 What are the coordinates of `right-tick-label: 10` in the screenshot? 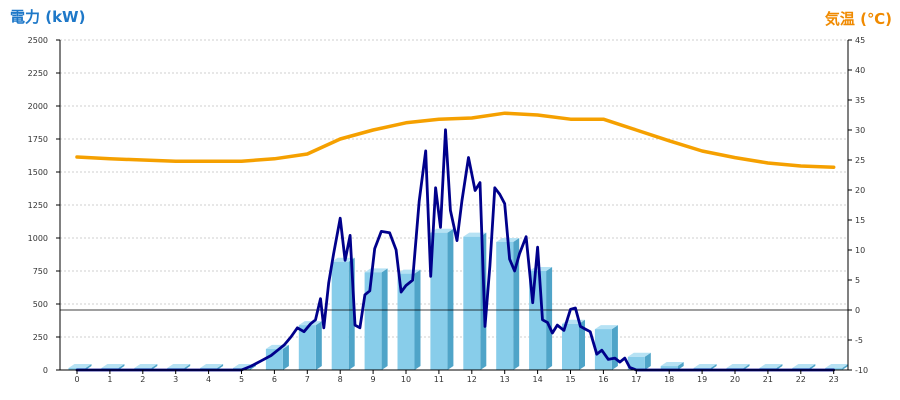 It's located at (860, 250).